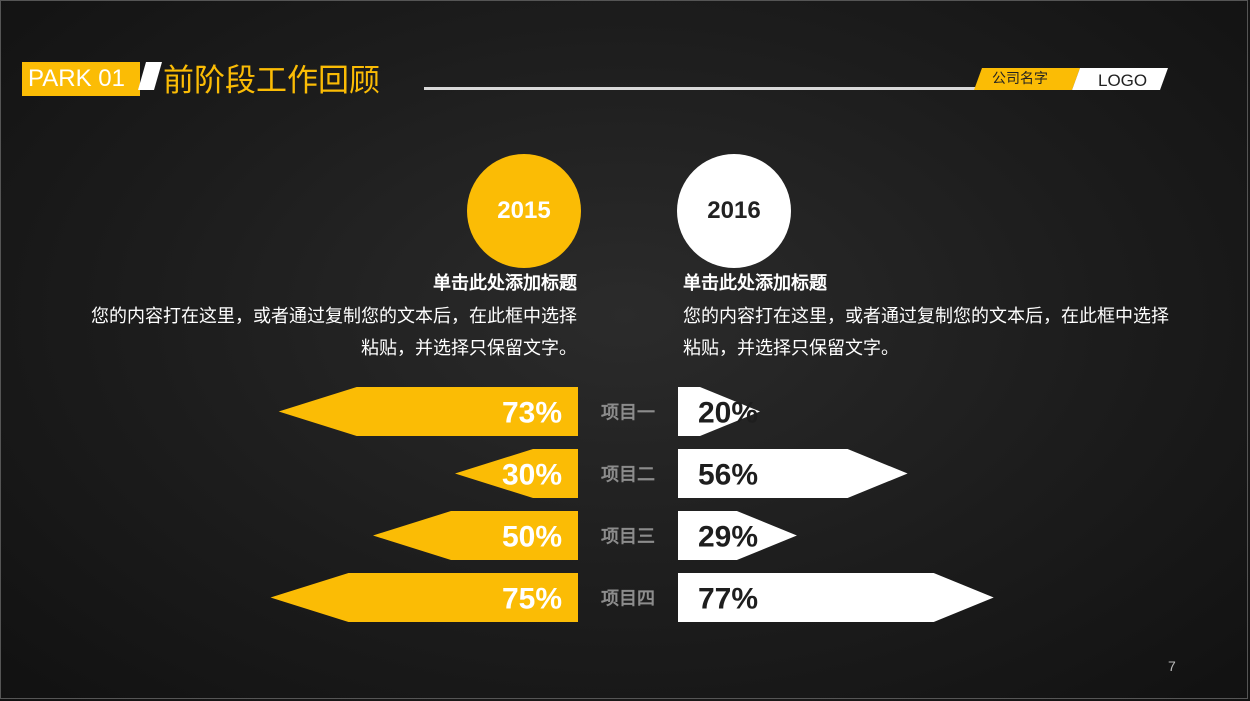  What do you see at coordinates (1020, 79) in the screenshot?
I see `company-name: 公司名字` at bounding box center [1020, 79].